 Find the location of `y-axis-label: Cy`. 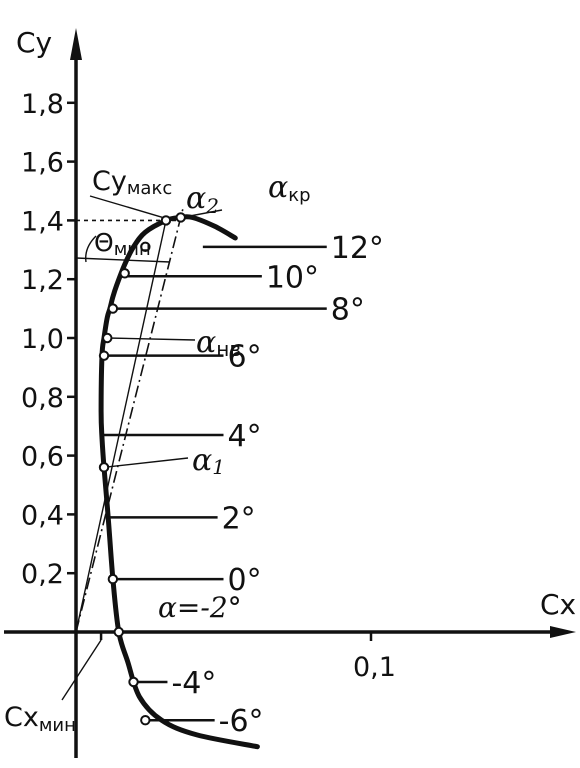

y-axis-label: Cy is located at coordinates (34, 42).